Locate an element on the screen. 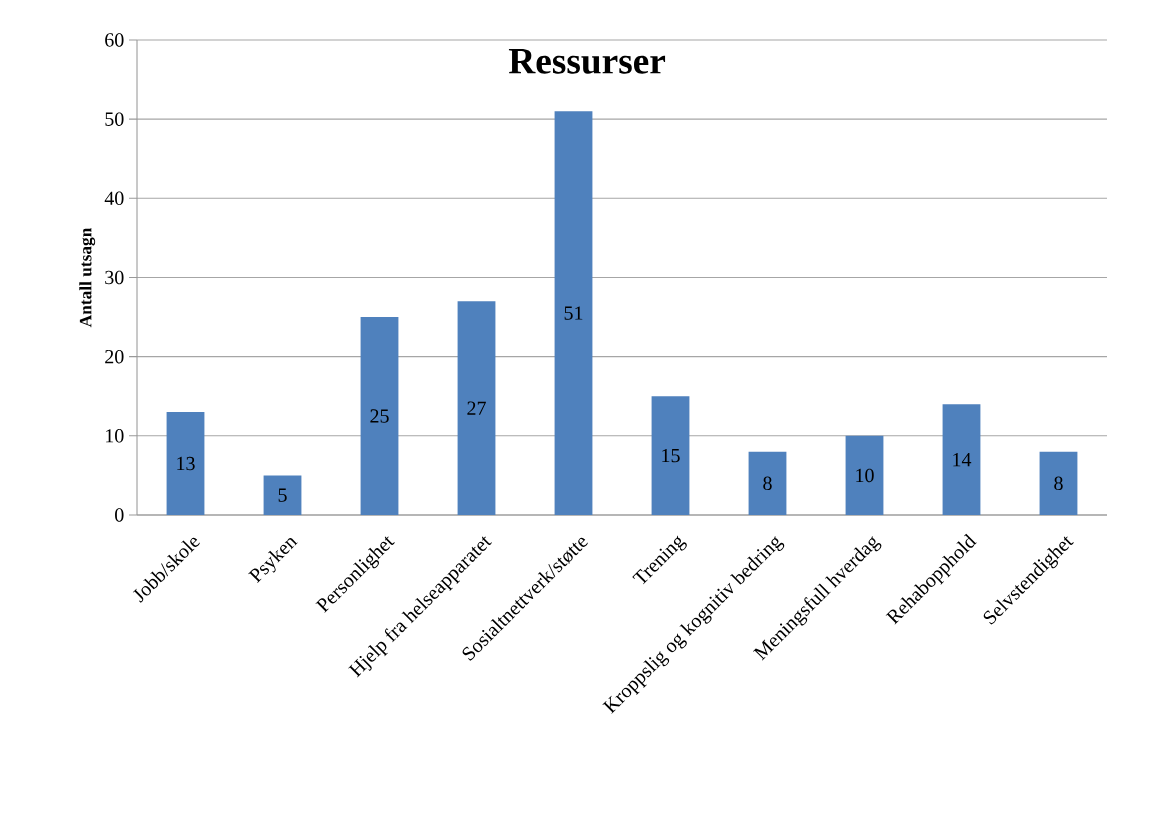 The height and width of the screenshot is (816, 1153). y-tick-label: 10 is located at coordinates (115, 436).